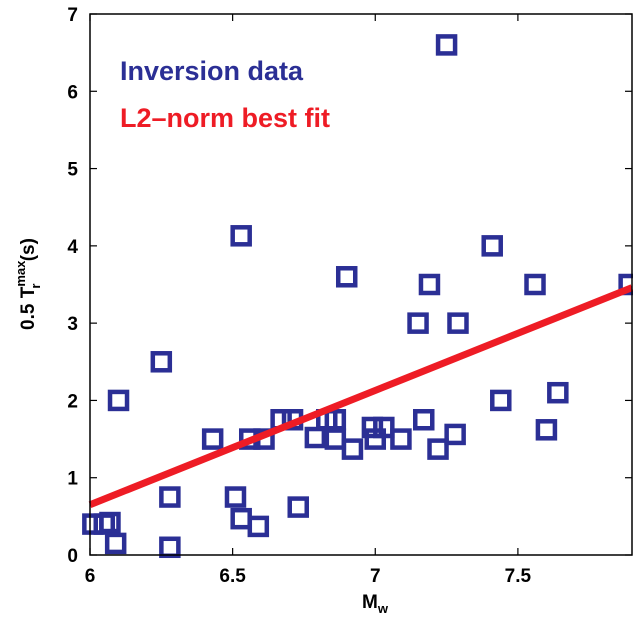 The width and height of the screenshot is (633, 624). What do you see at coordinates (90, 576) in the screenshot?
I see `x-tick-label: 6` at bounding box center [90, 576].